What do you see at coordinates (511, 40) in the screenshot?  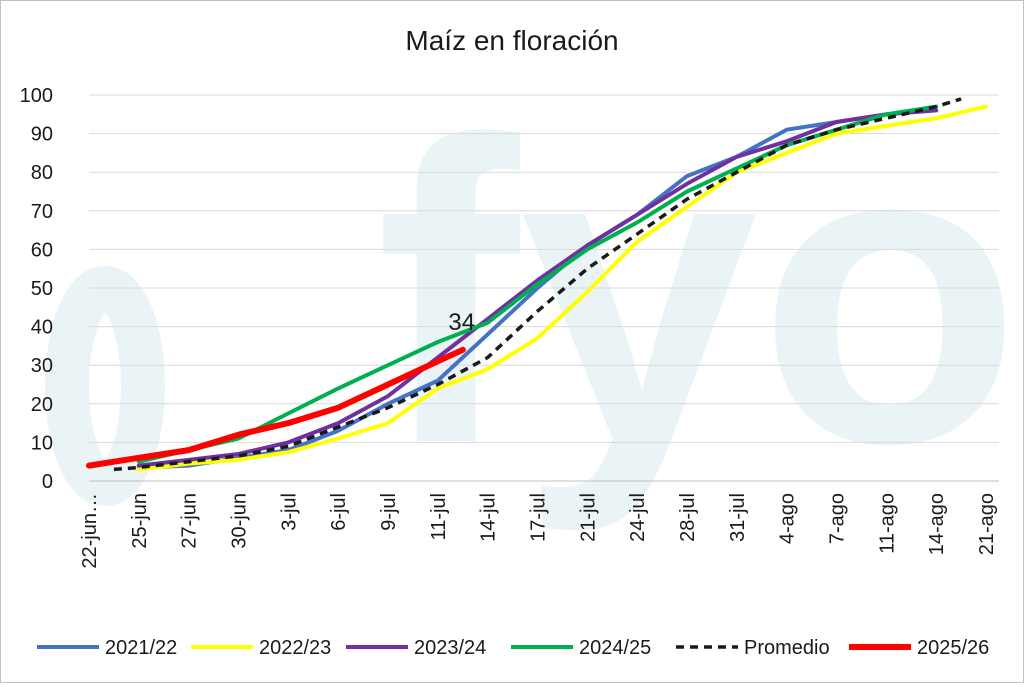 I see `chart-title: Maíz en floración` at bounding box center [511, 40].